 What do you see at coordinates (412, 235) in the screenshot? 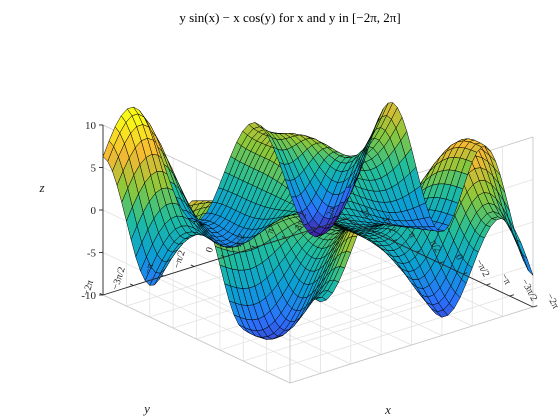
I see `y-tick-label: π` at bounding box center [412, 235].